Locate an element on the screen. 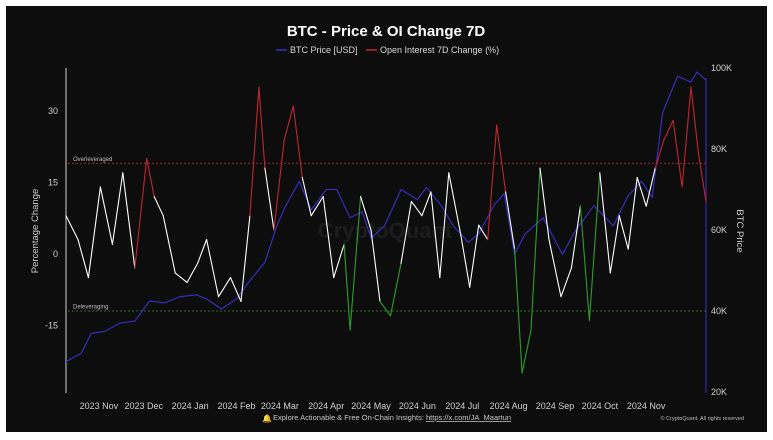  y-axis-label: Percentage Change is located at coordinates (35, 231).